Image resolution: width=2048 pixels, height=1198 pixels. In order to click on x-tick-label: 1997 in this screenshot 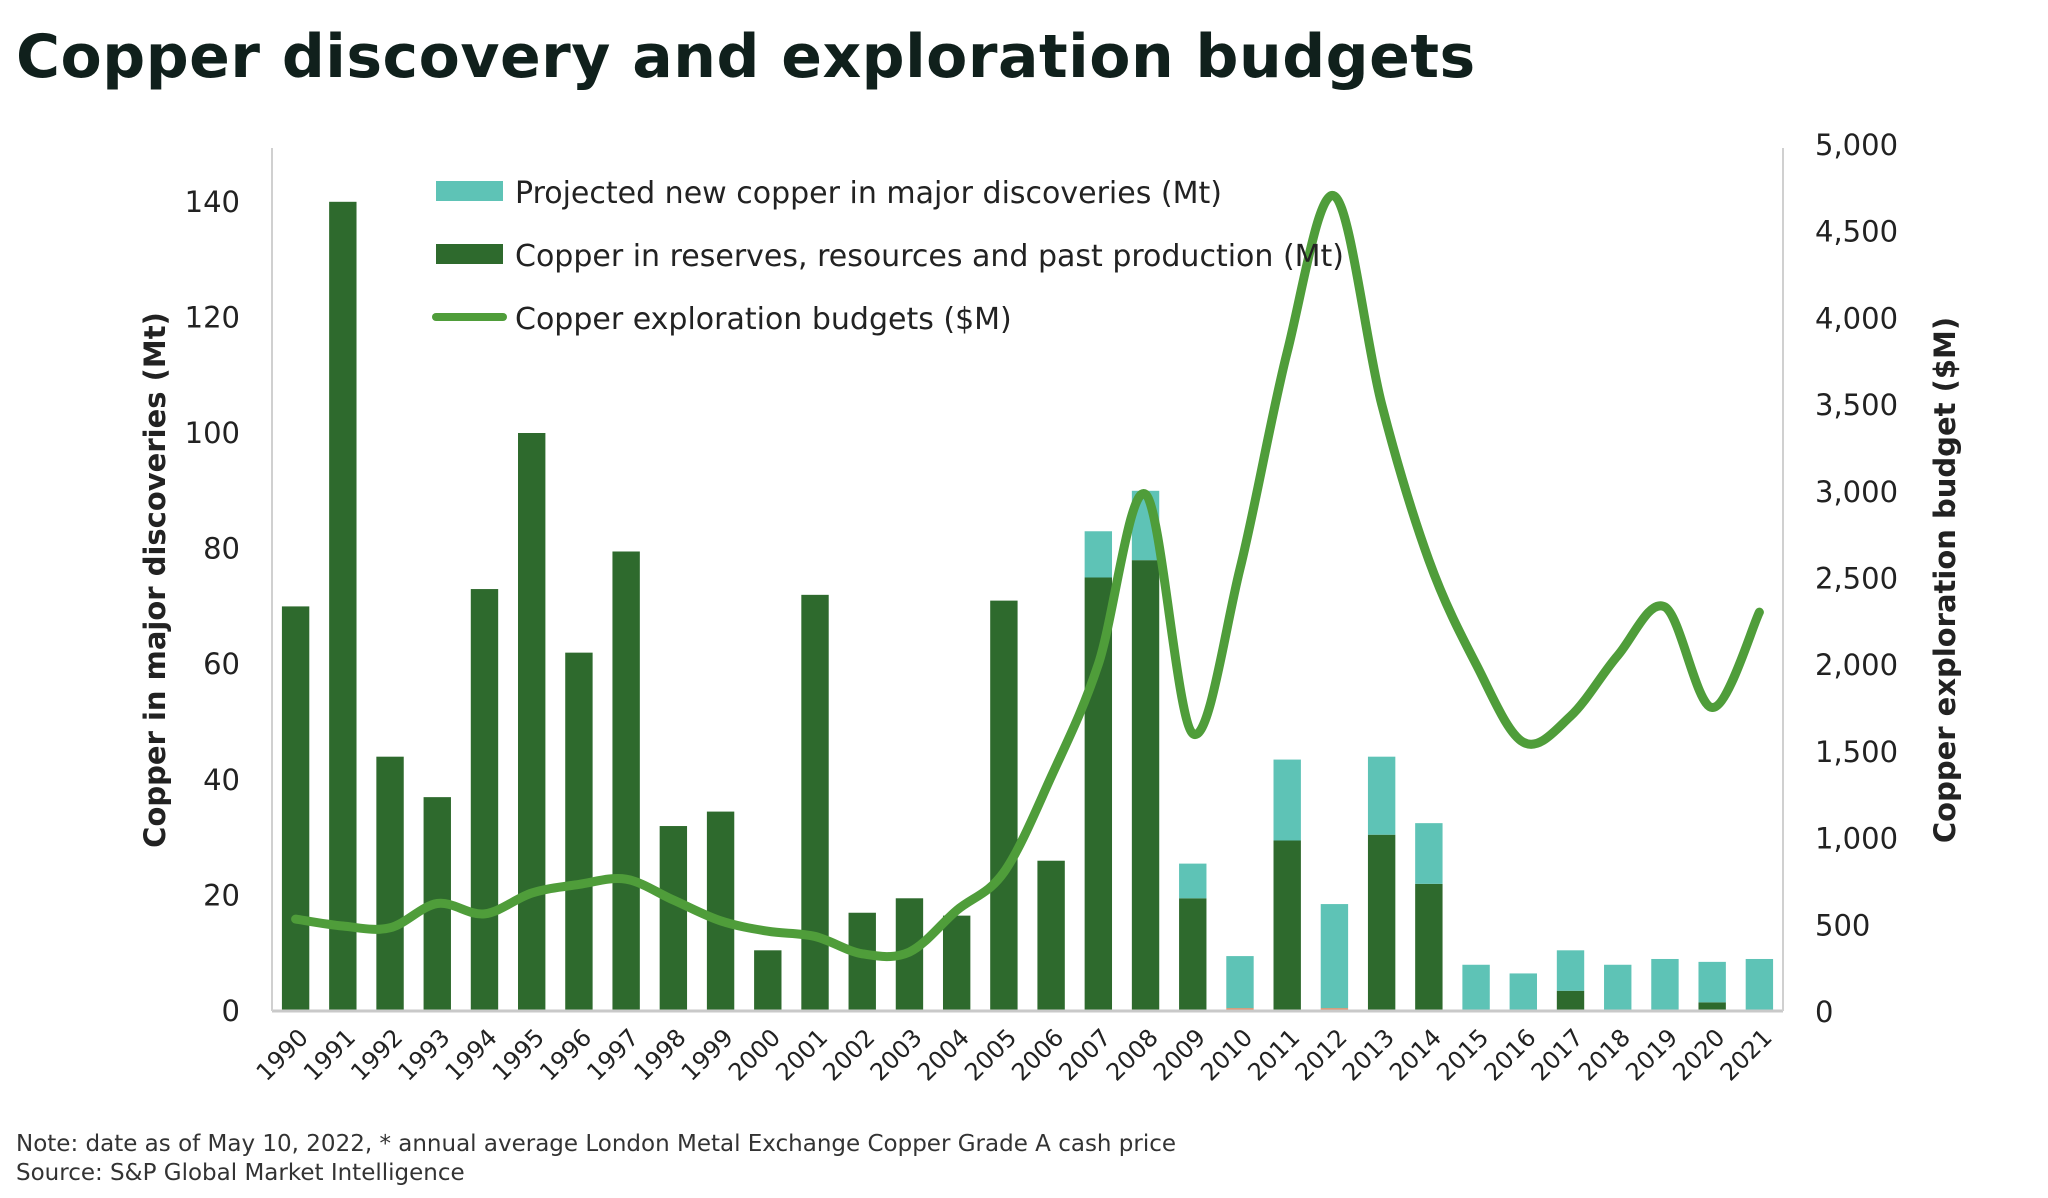, I will do `click(612, 1054)`.